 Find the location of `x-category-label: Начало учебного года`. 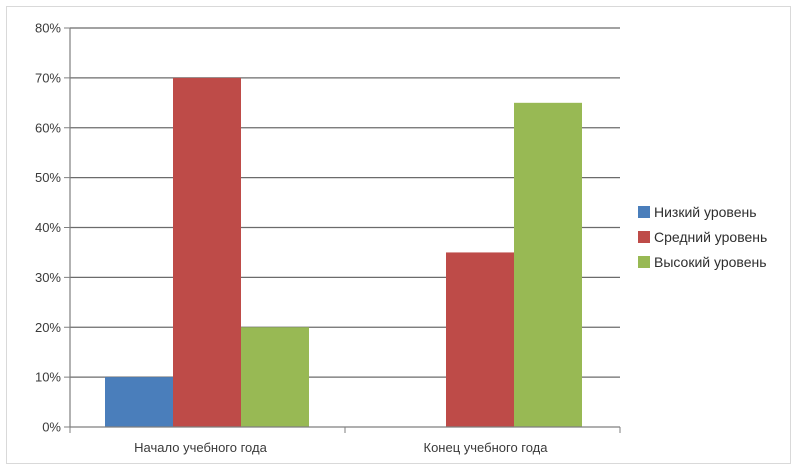

x-category-label: Начало учебного года is located at coordinates (200, 447).